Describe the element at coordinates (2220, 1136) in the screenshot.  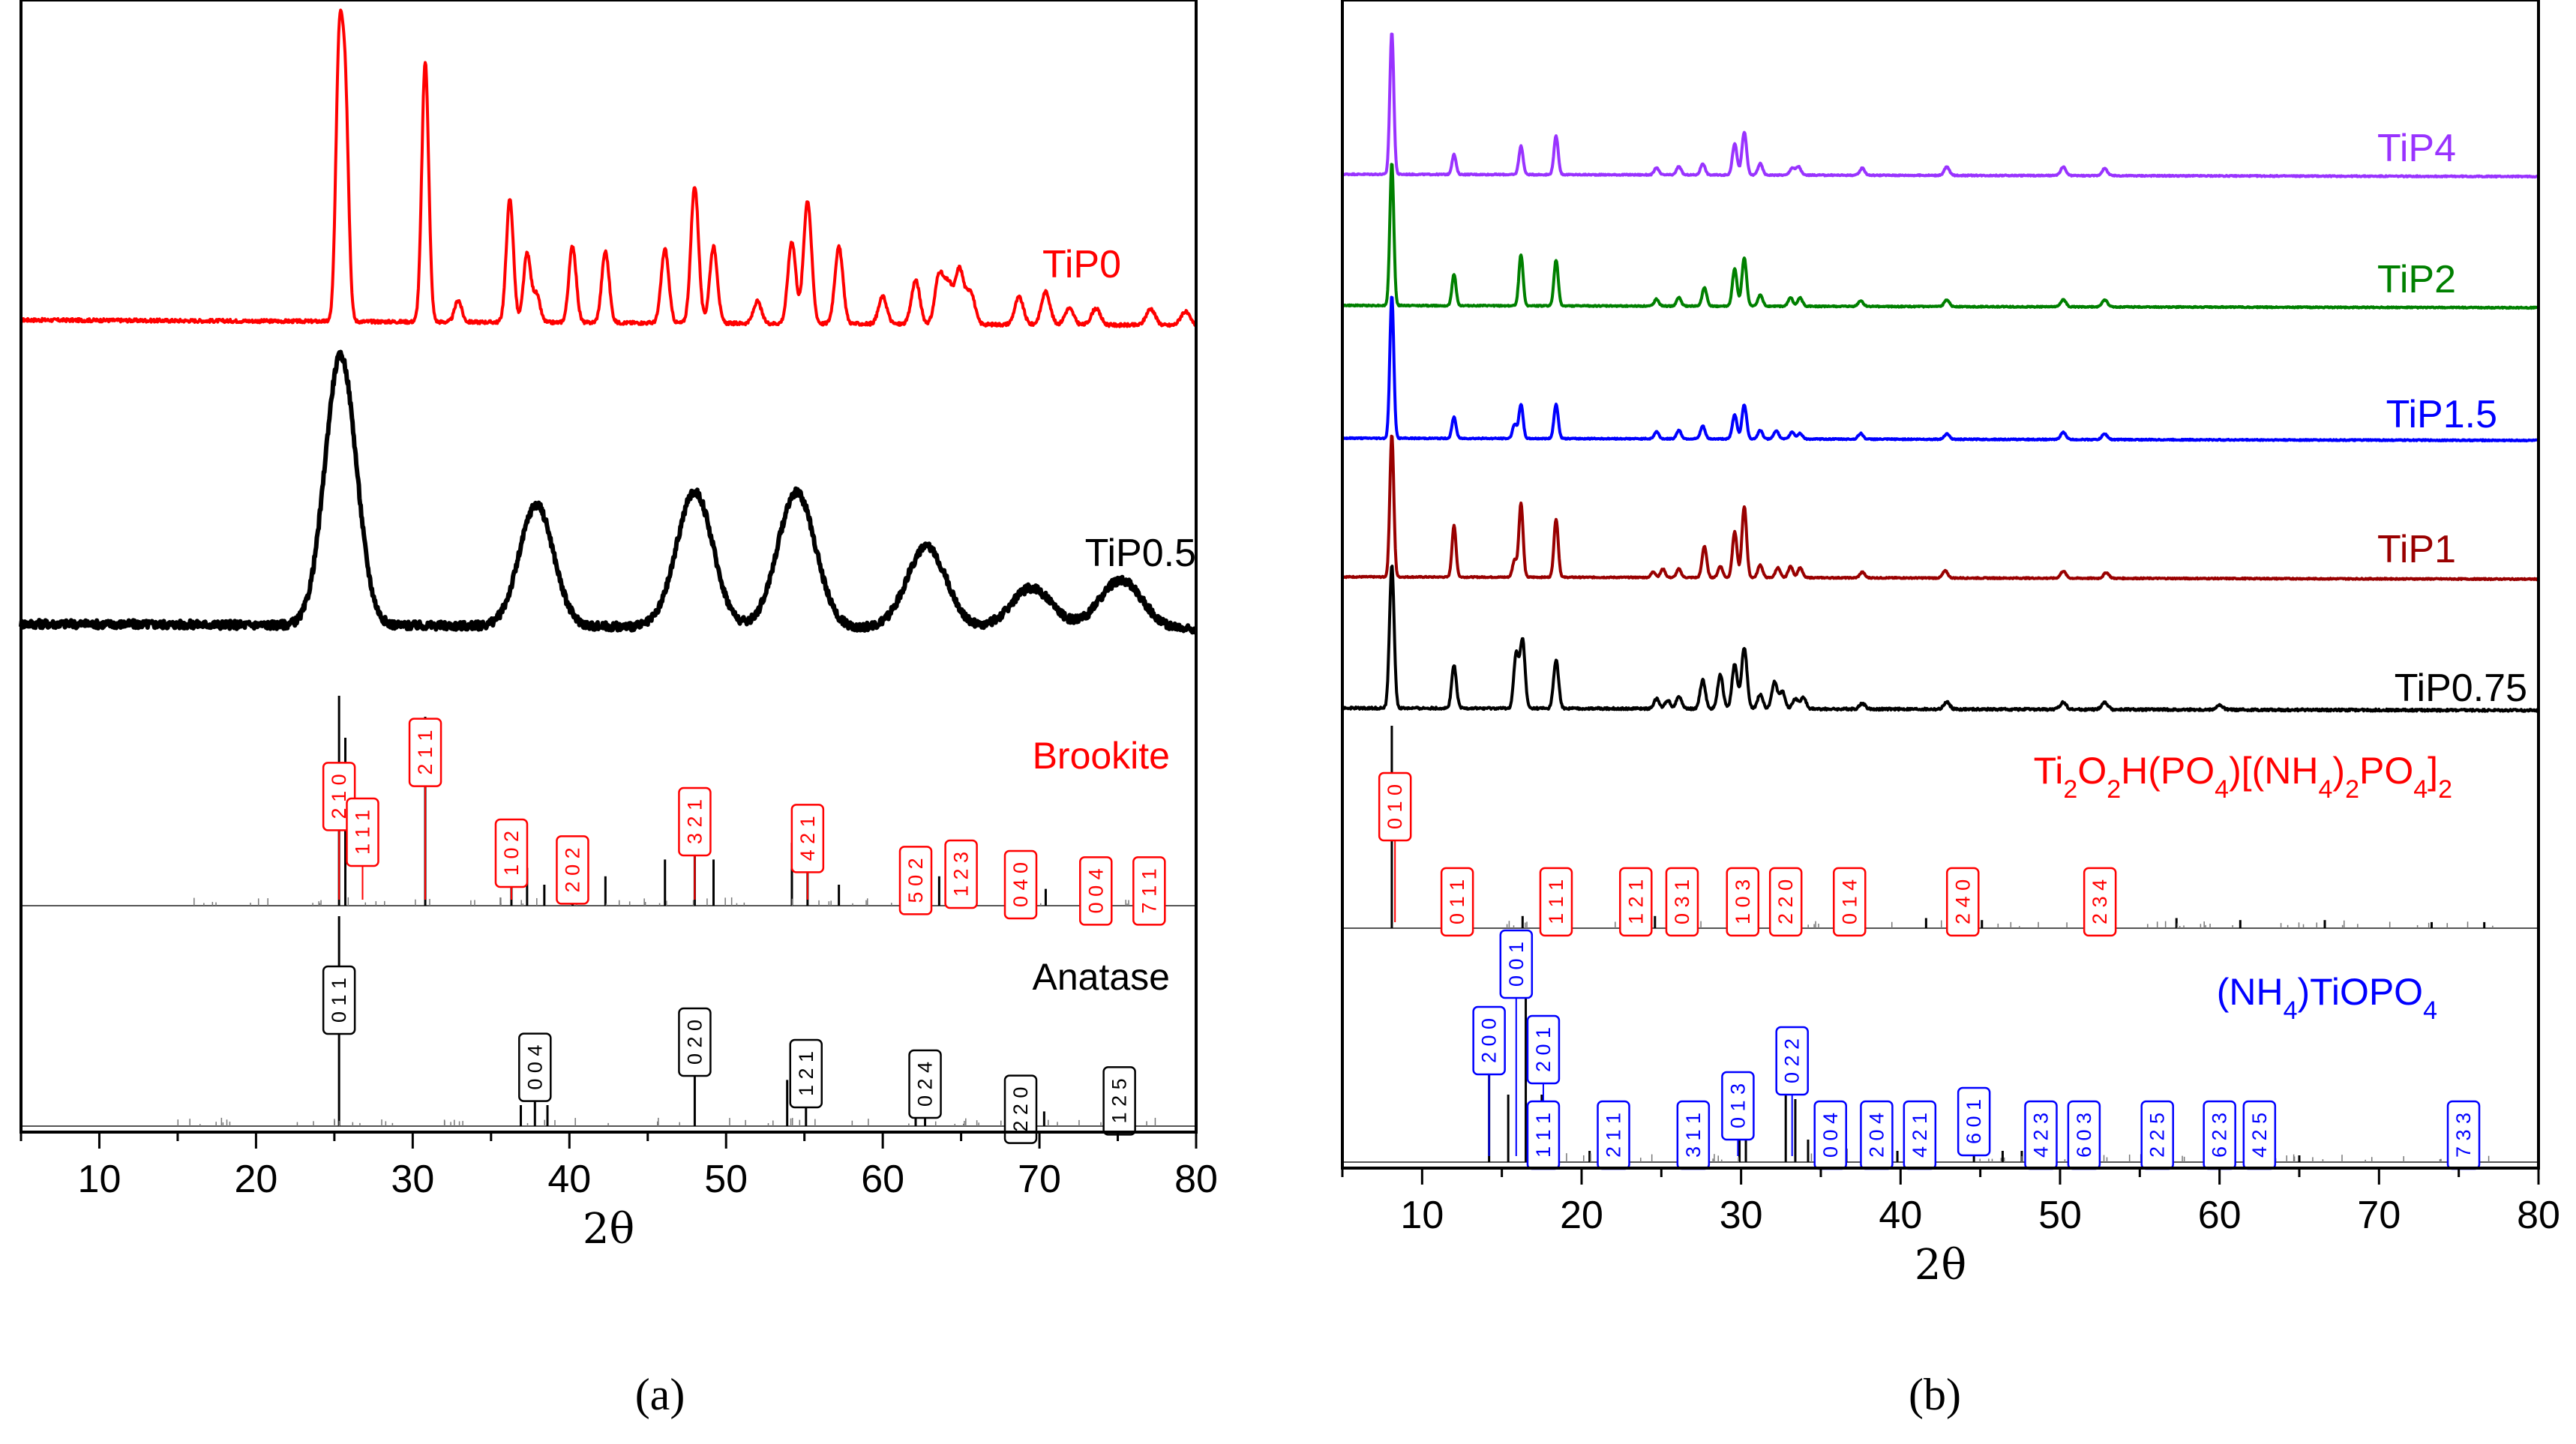
I see `hkl-label: 6 2 3` at that location.